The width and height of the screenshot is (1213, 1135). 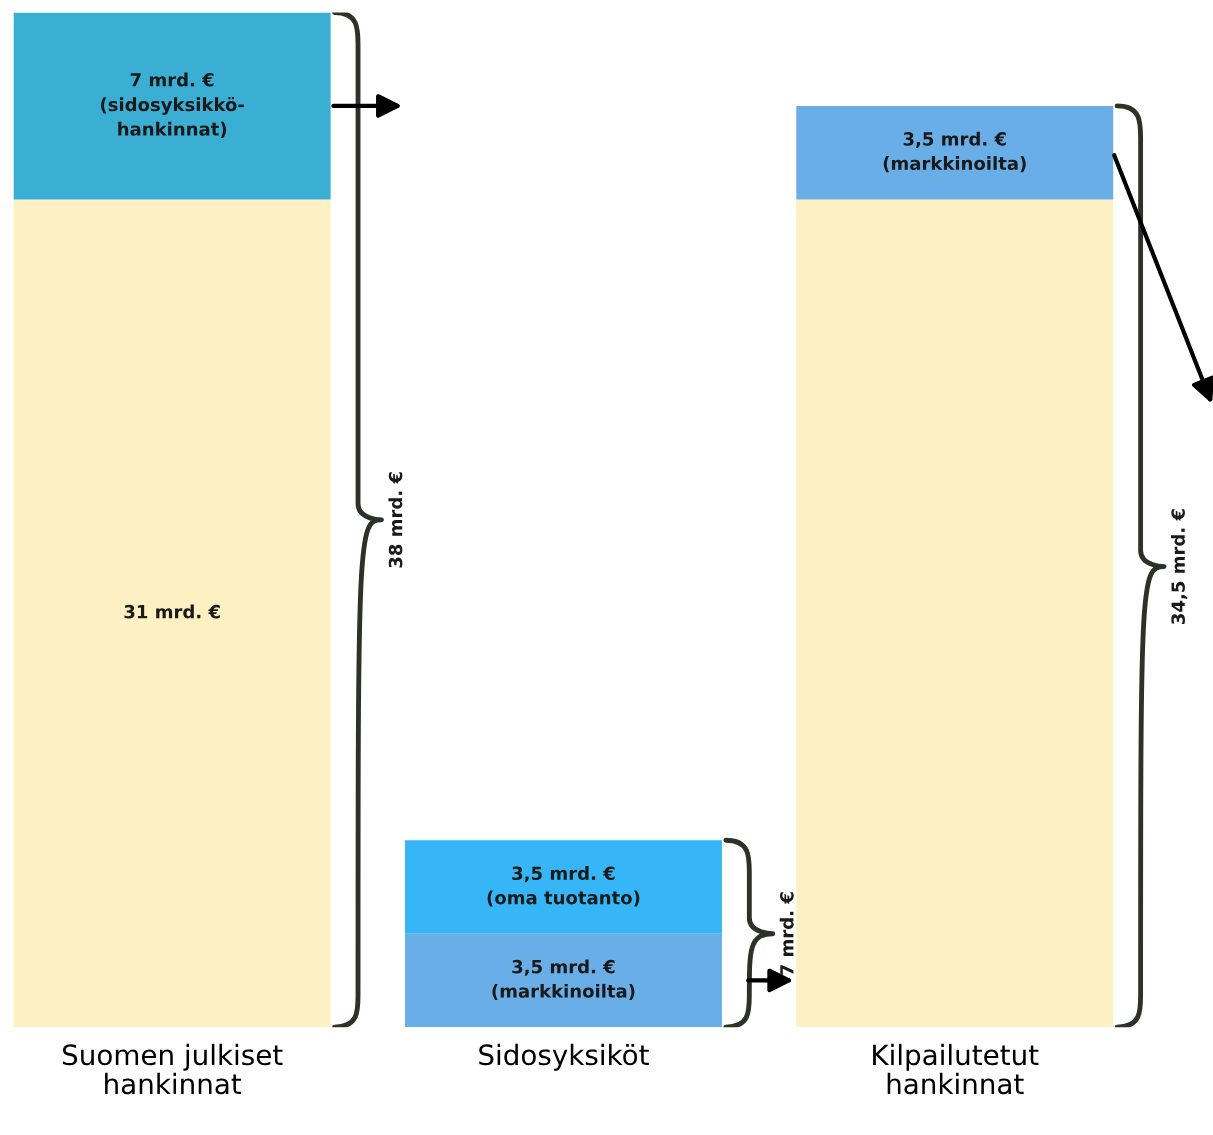 What do you see at coordinates (564, 1057) in the screenshot?
I see `x-tick-label: Sidosyksiköt` at bounding box center [564, 1057].